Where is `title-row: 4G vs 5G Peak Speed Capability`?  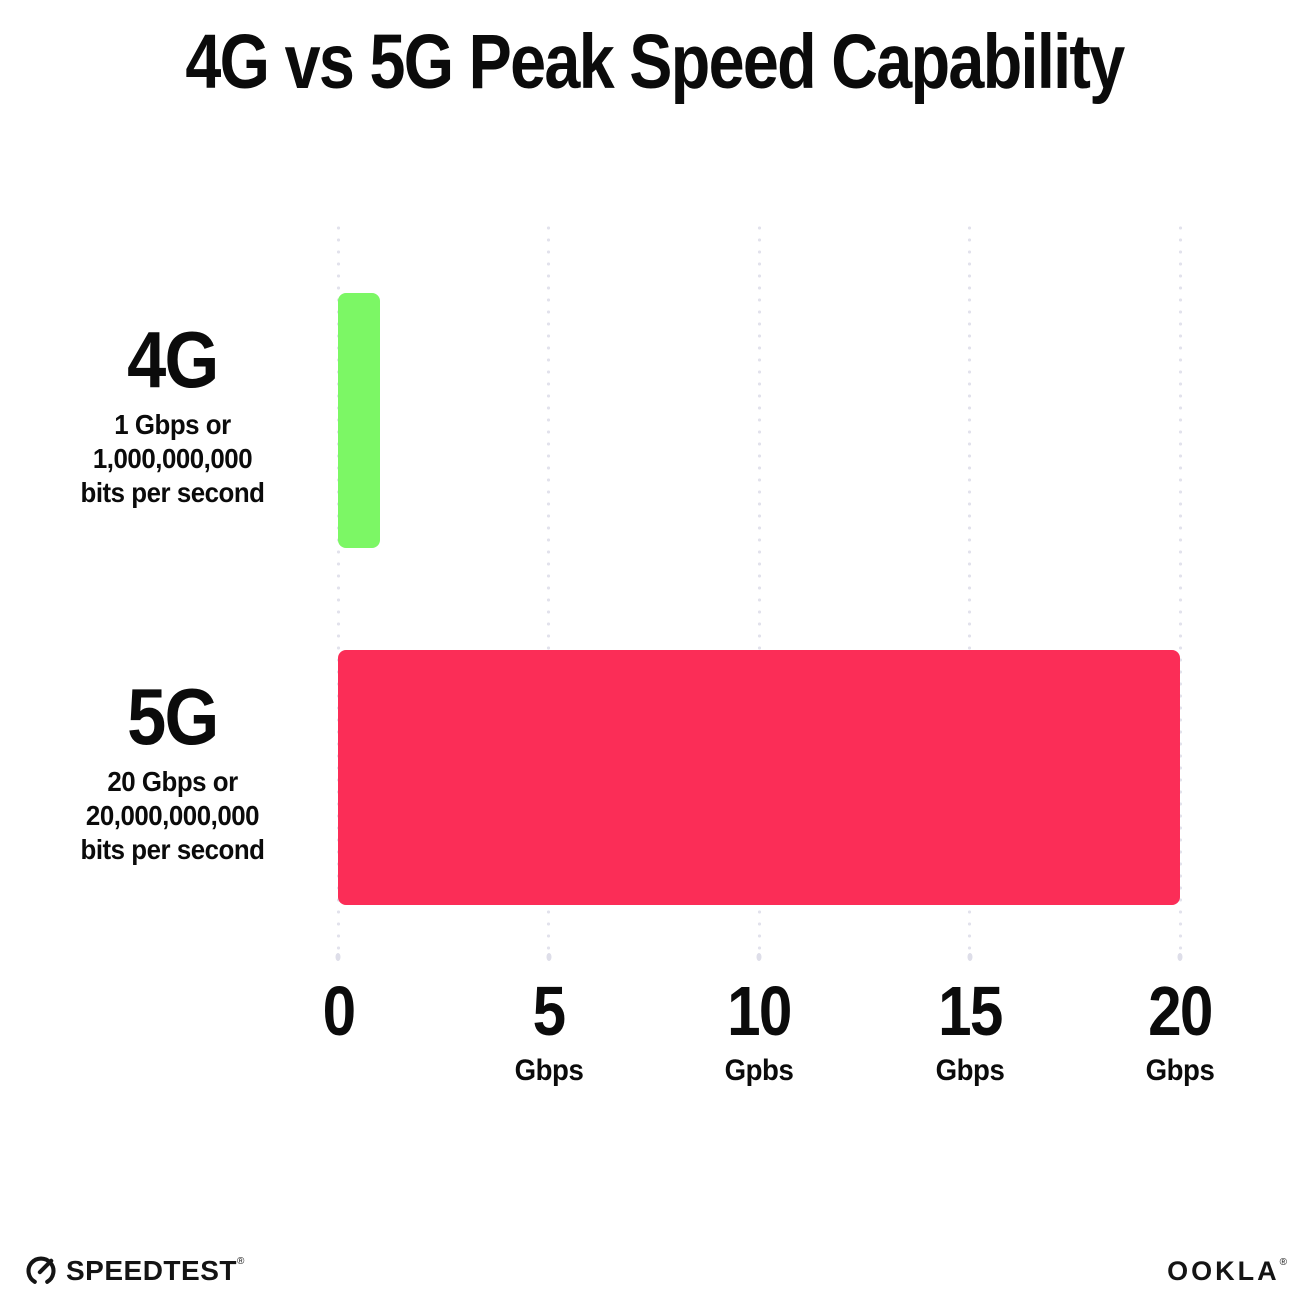 title-row: 4G vs 5G Peak Speed Capability is located at coordinates (654, 62).